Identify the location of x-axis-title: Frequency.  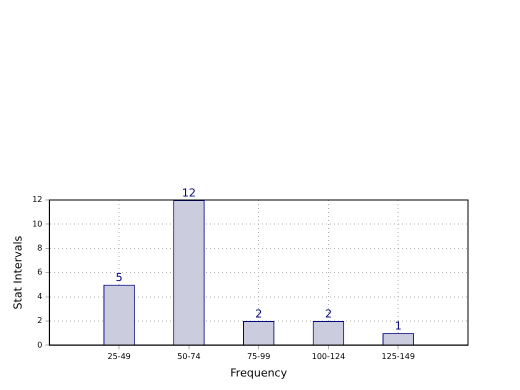
(259, 373).